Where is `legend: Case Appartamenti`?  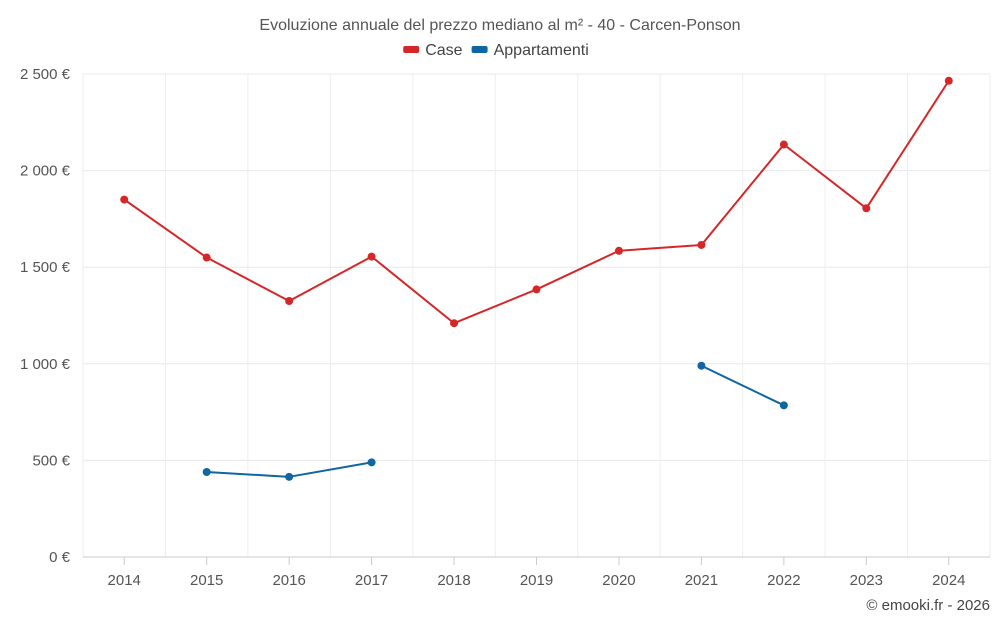
legend: Case Appartamenti is located at coordinates (496, 50).